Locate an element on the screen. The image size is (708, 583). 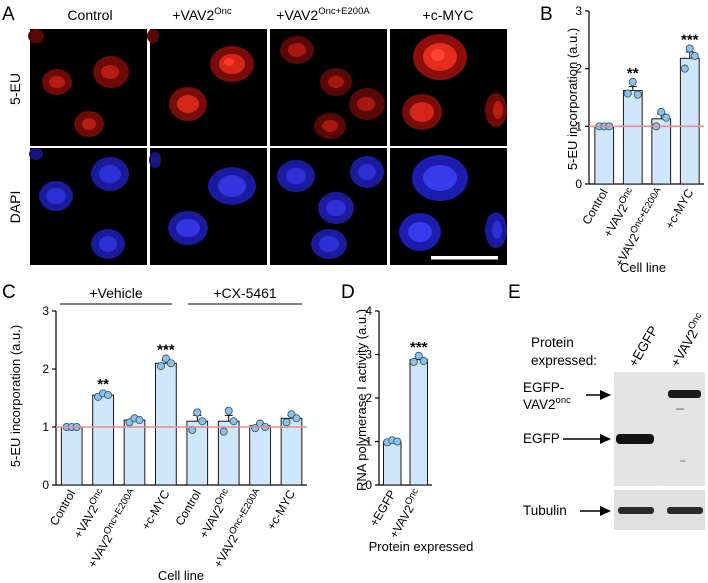
b-significance: ** is located at coordinates (633, 73).